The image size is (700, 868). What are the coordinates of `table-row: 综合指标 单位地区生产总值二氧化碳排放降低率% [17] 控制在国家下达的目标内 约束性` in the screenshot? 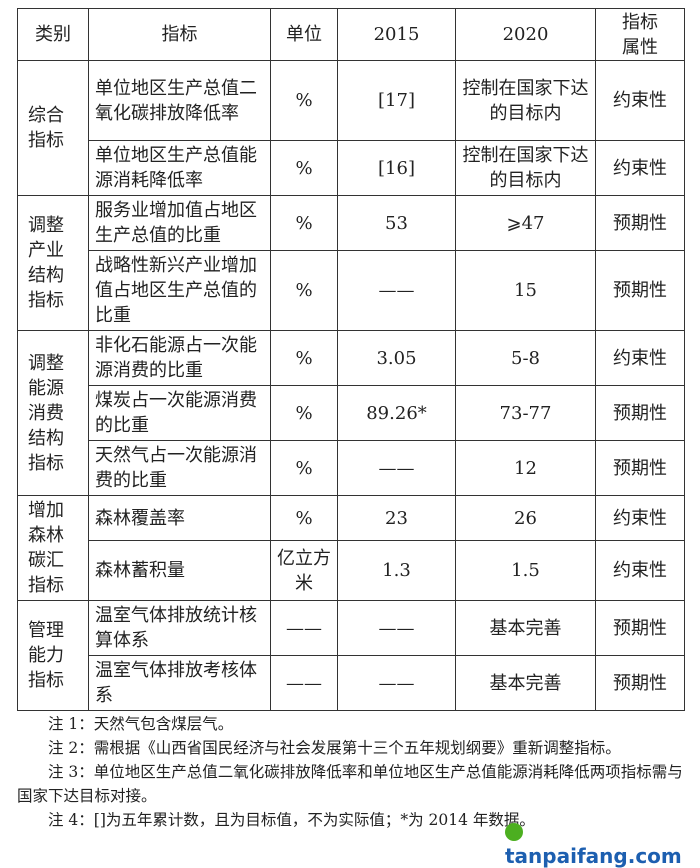 It's located at (351, 128).